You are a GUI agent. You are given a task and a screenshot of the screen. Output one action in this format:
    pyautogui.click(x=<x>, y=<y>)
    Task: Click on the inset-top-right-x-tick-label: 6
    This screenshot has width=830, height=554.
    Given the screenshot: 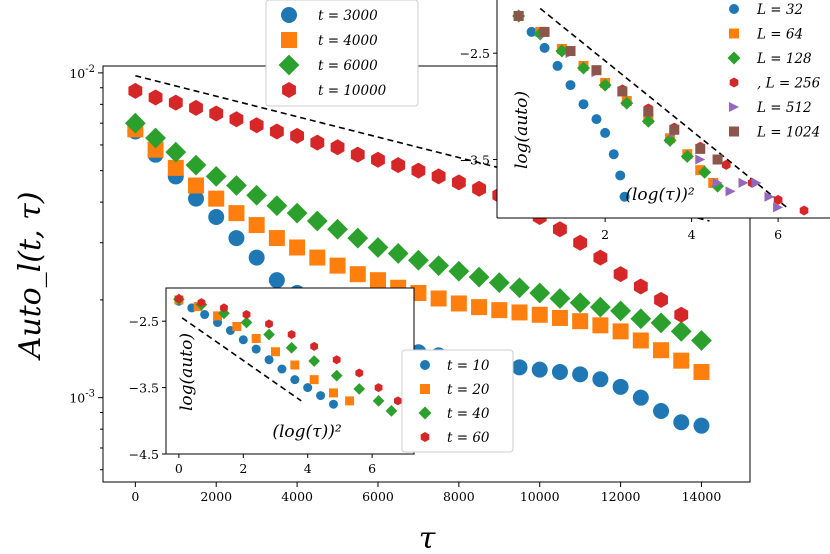 What is the action you would take?
    pyautogui.click(x=778, y=234)
    